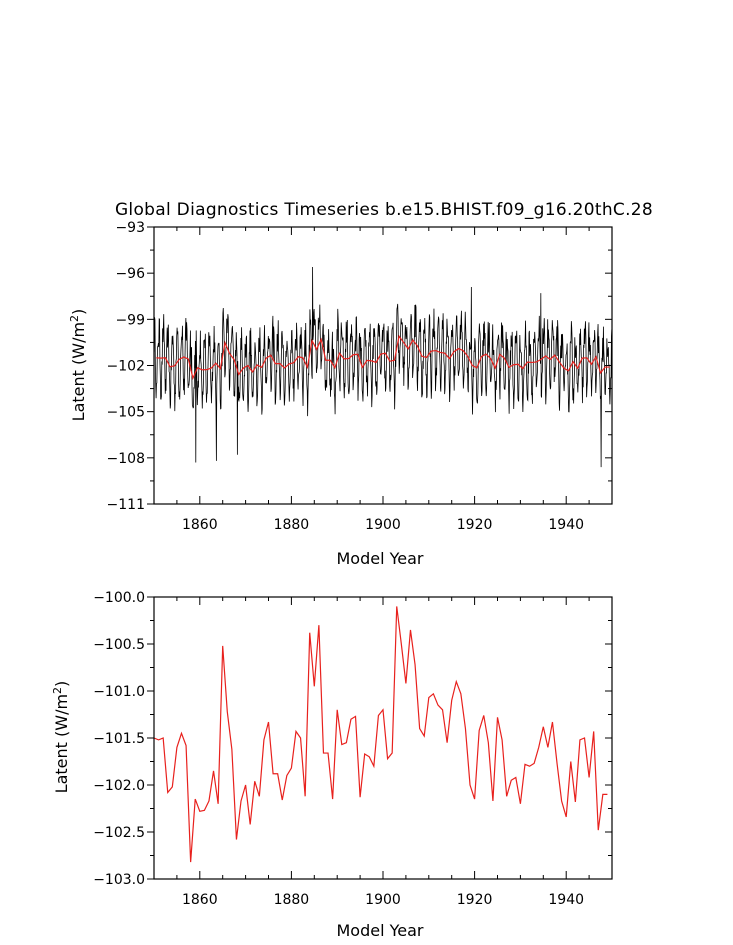  Describe the element at coordinates (78, 365) in the screenshot. I see `panel-1-y-axis-label: Latent (W/m2)` at that location.